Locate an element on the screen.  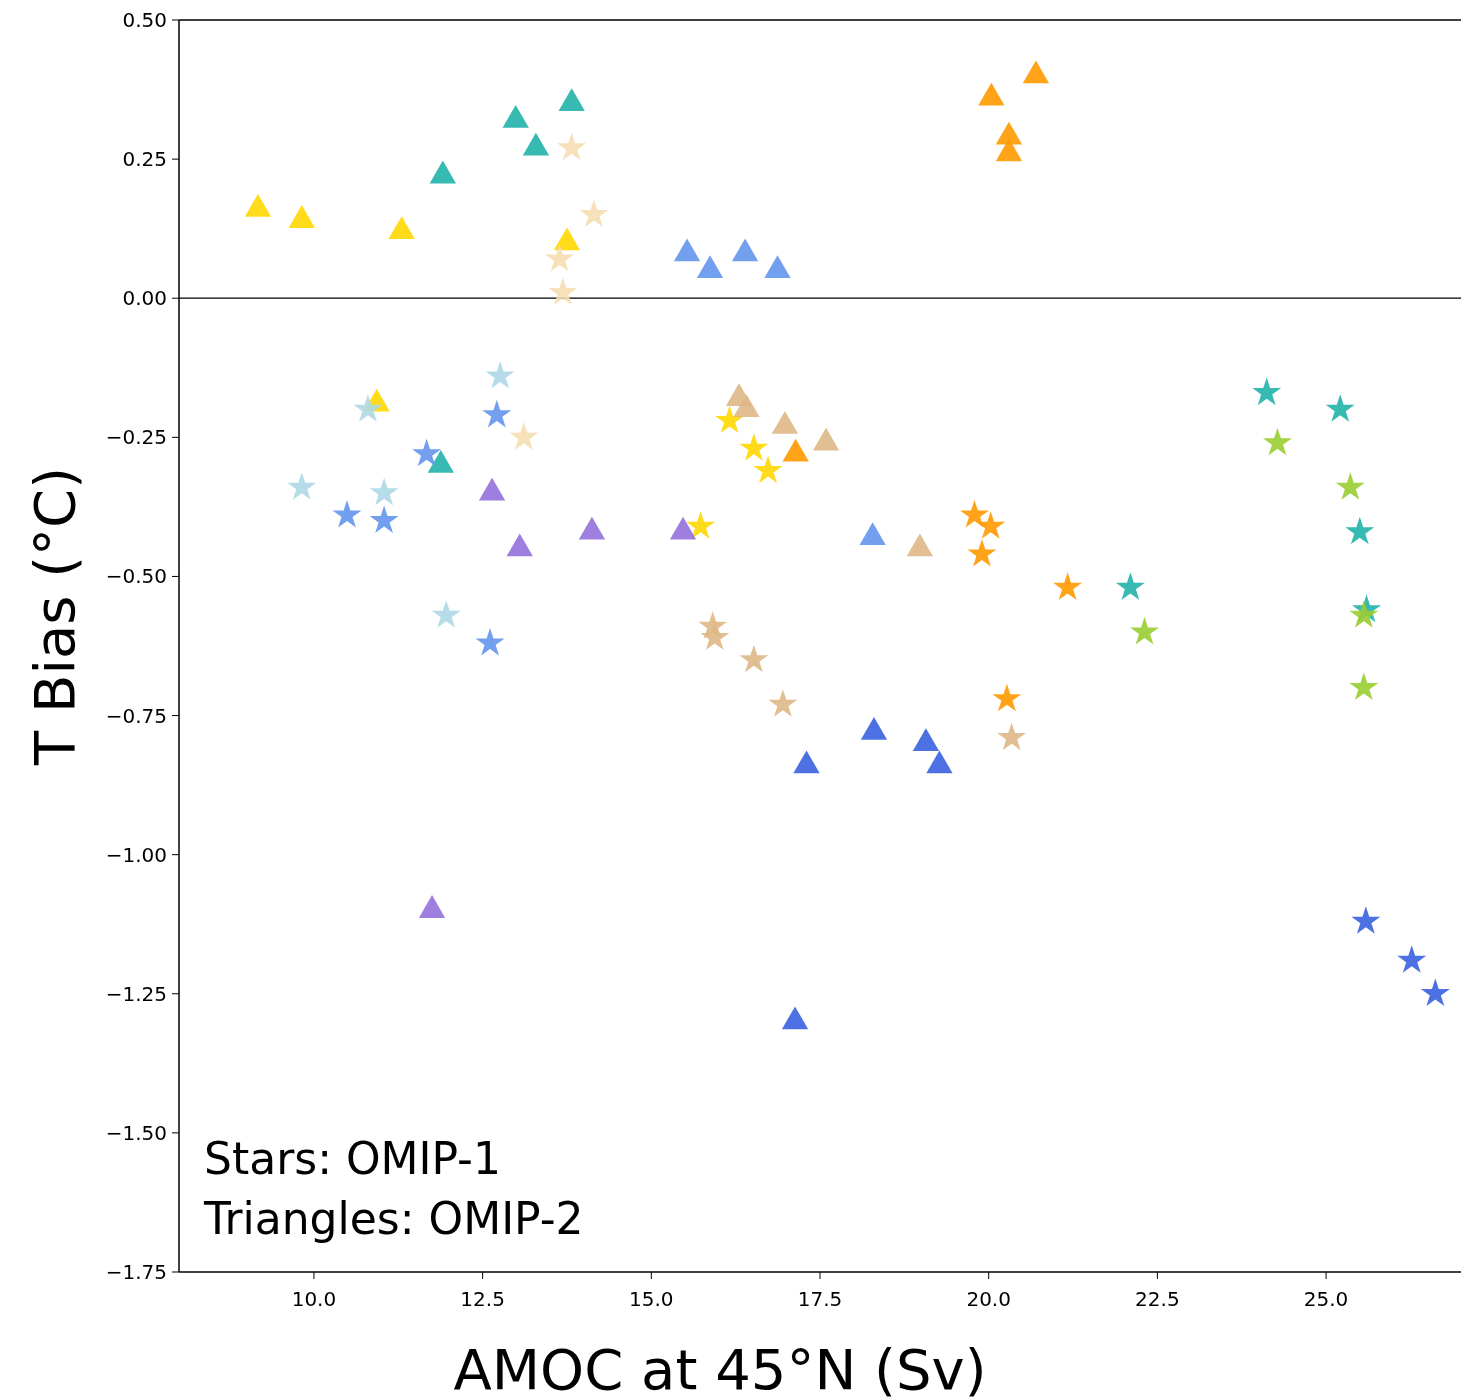
y-tick-label: −1.25 is located at coordinates (136, 993).